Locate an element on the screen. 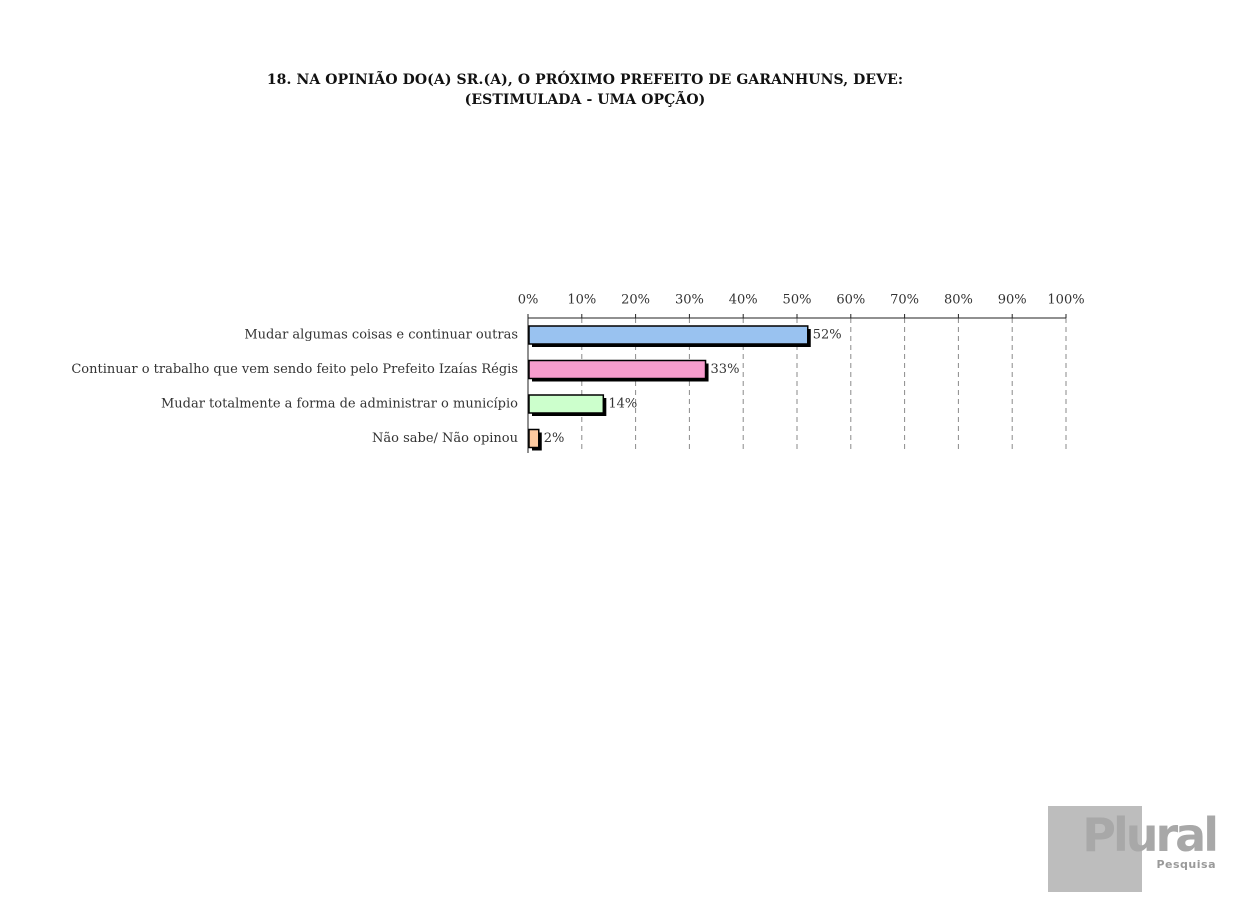 The height and width of the screenshot is (915, 1240). axis-layer: 0% 10% 20% 30% 40% 50% 60% 70% 80% 90% 100% is located at coordinates (801, 373).